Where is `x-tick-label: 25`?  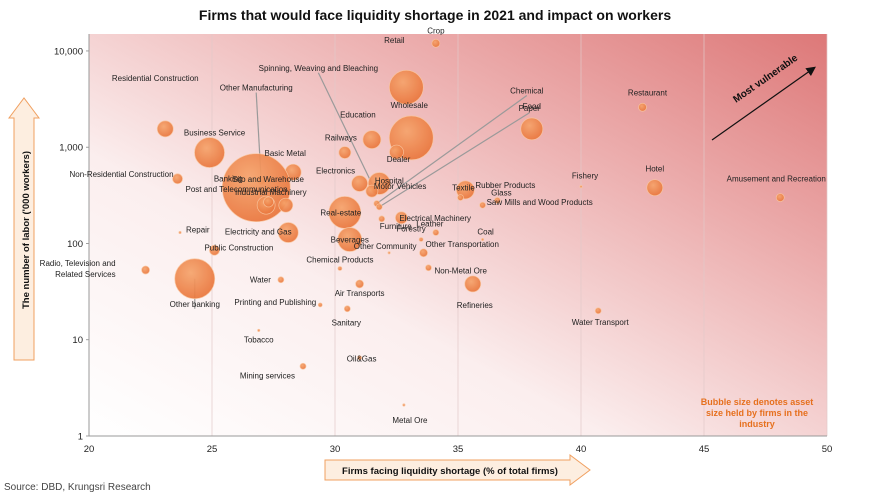
x-tick-label: 25 is located at coordinates (212, 449).